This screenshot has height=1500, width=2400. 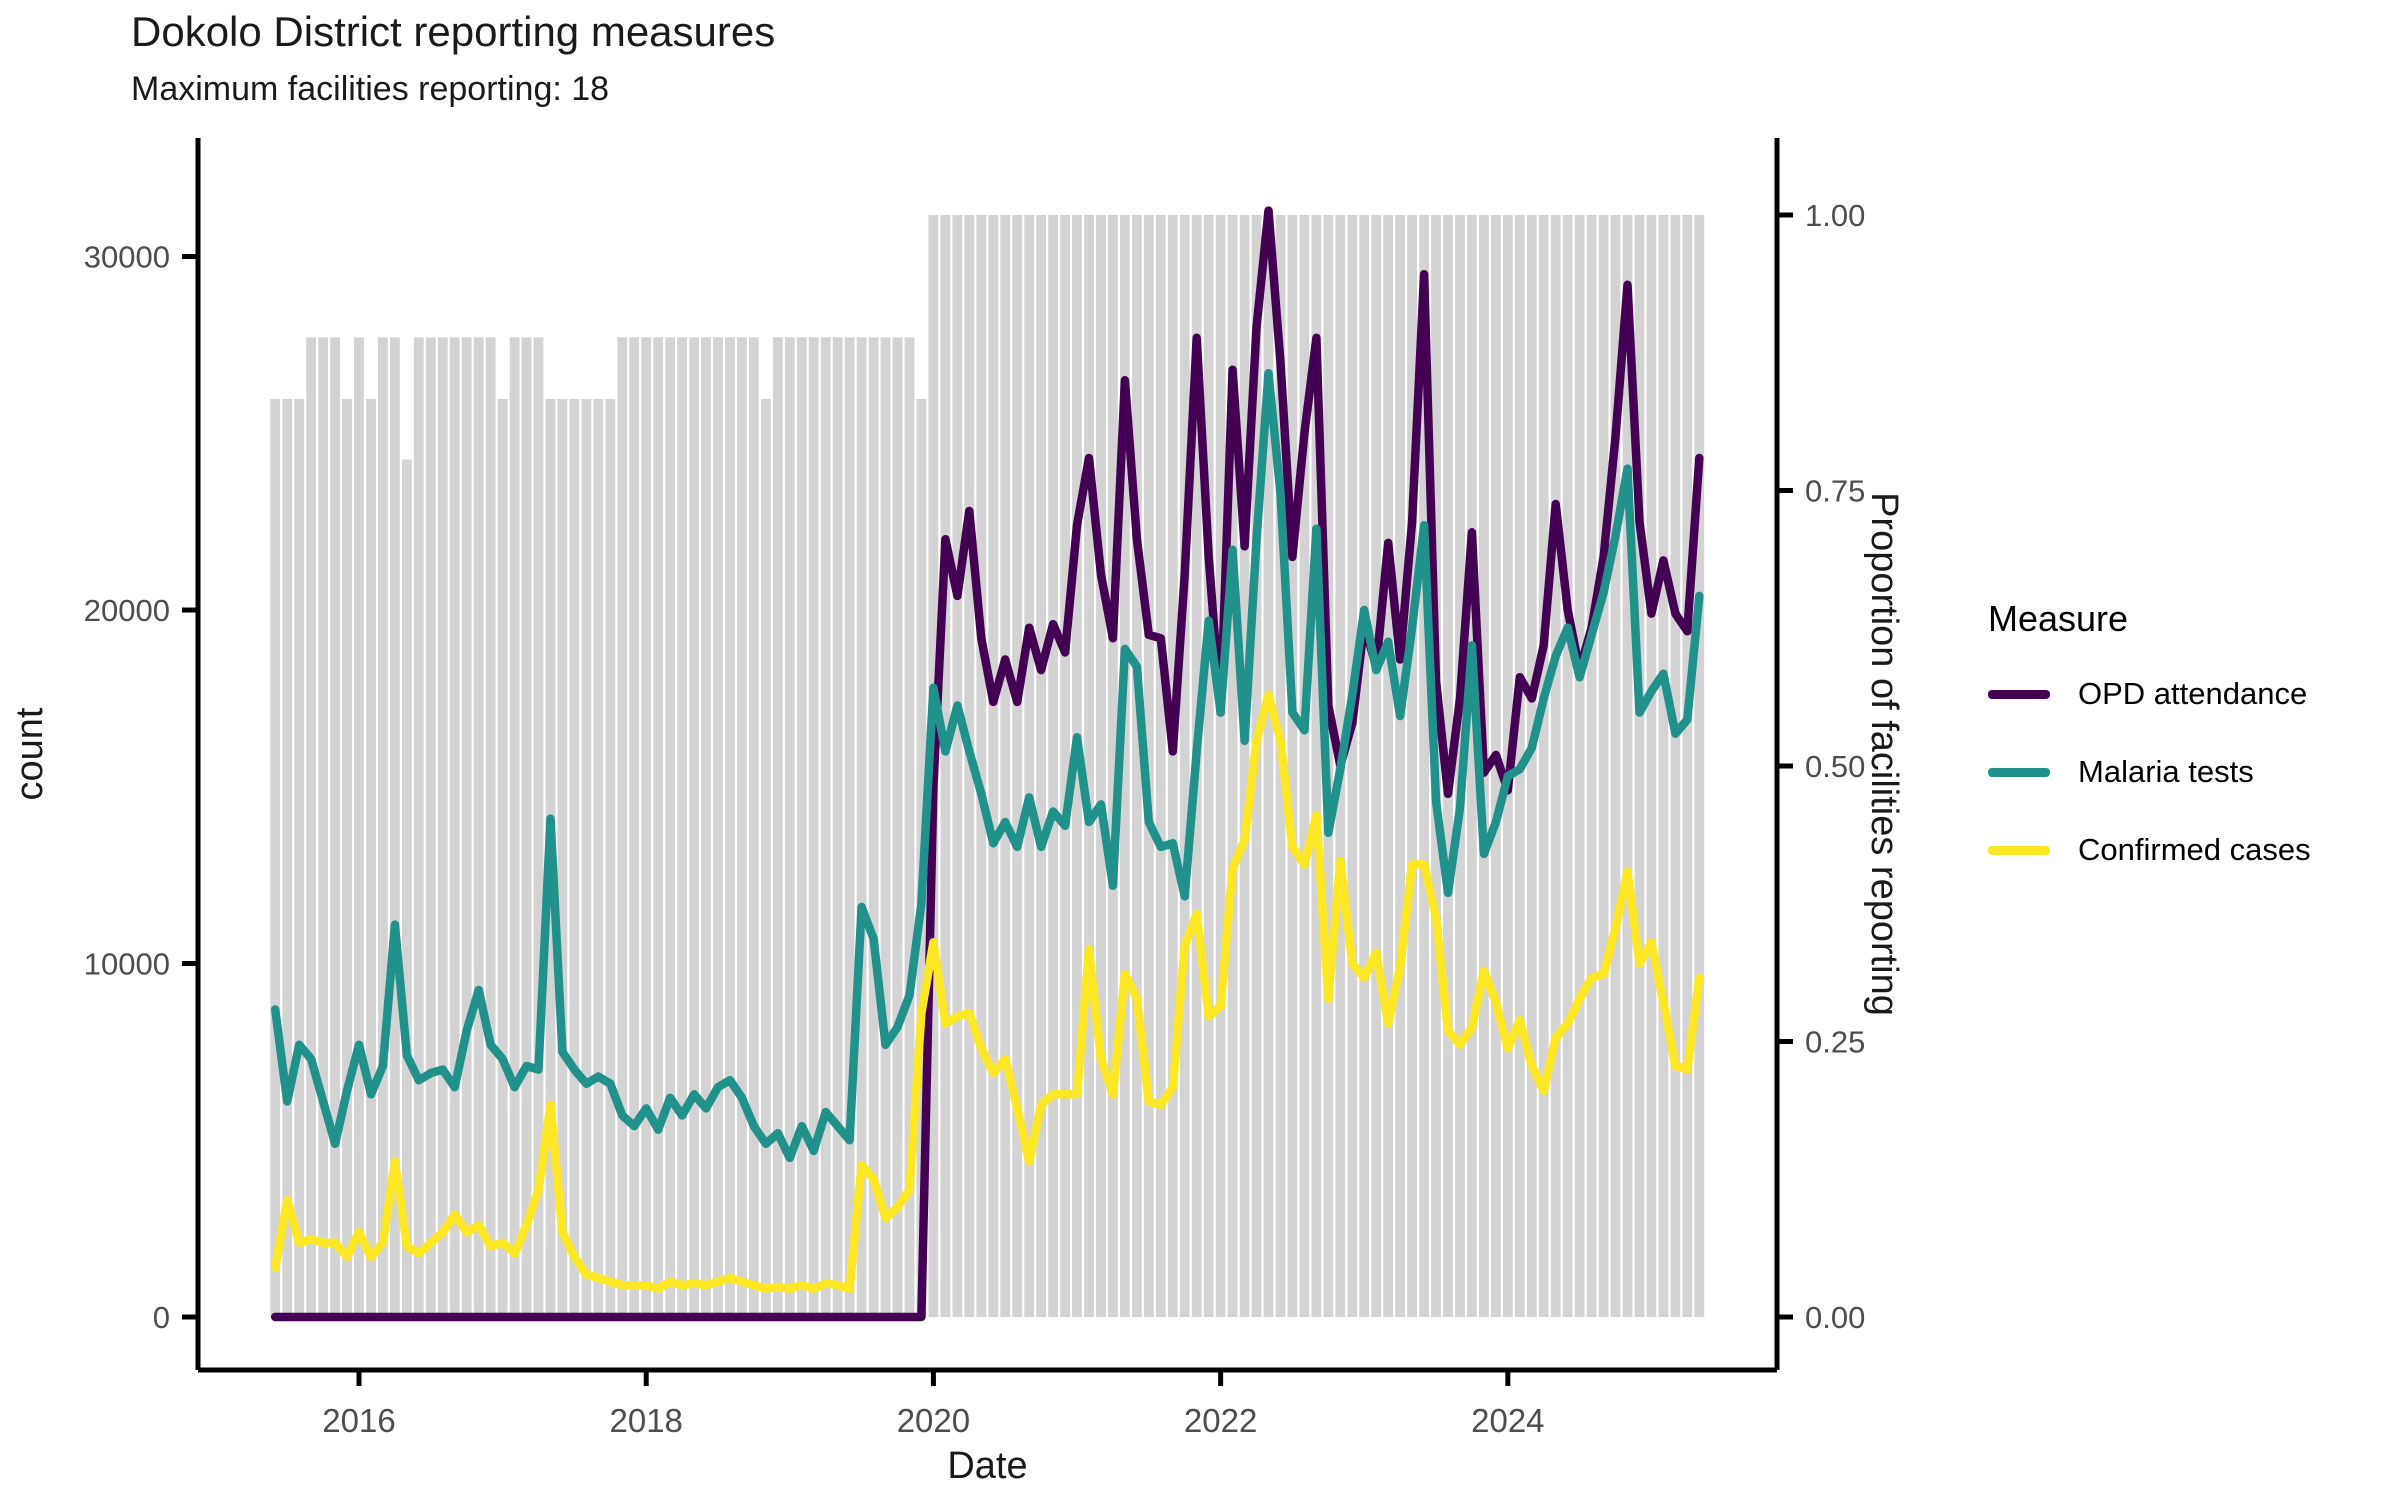 What do you see at coordinates (453, 31) in the screenshot?
I see `chart-title: Dokolo District reporting measures` at bounding box center [453, 31].